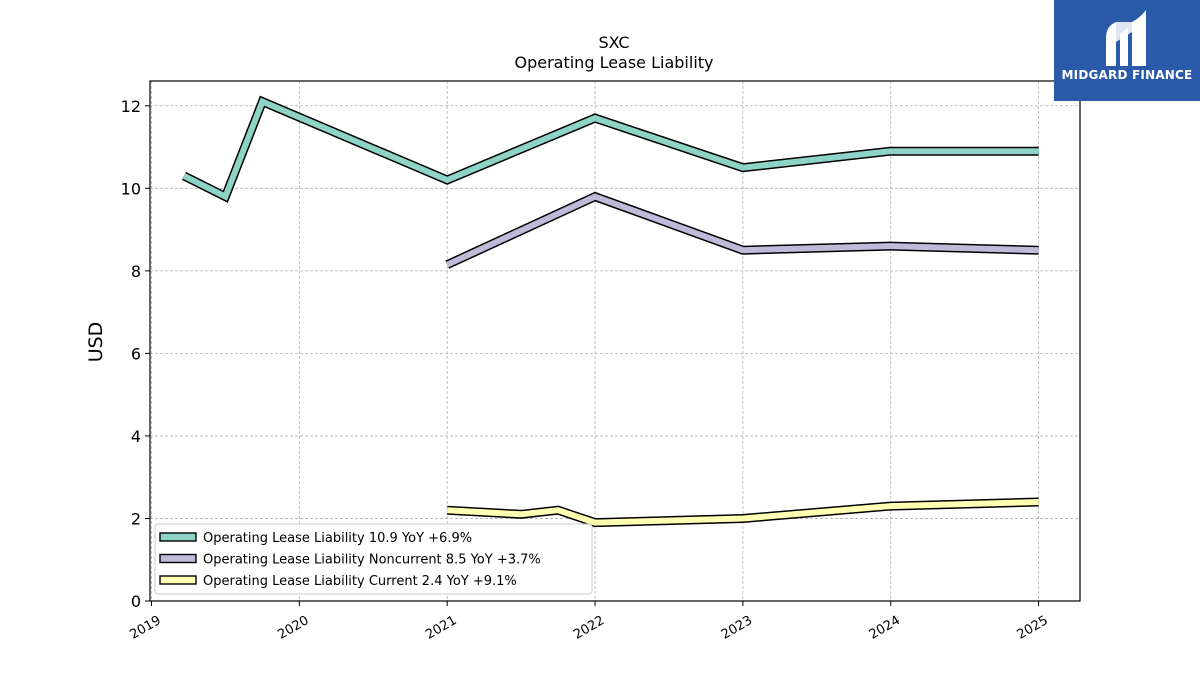  Describe the element at coordinates (131, 106) in the screenshot. I see `y-tick-label: 12` at that location.